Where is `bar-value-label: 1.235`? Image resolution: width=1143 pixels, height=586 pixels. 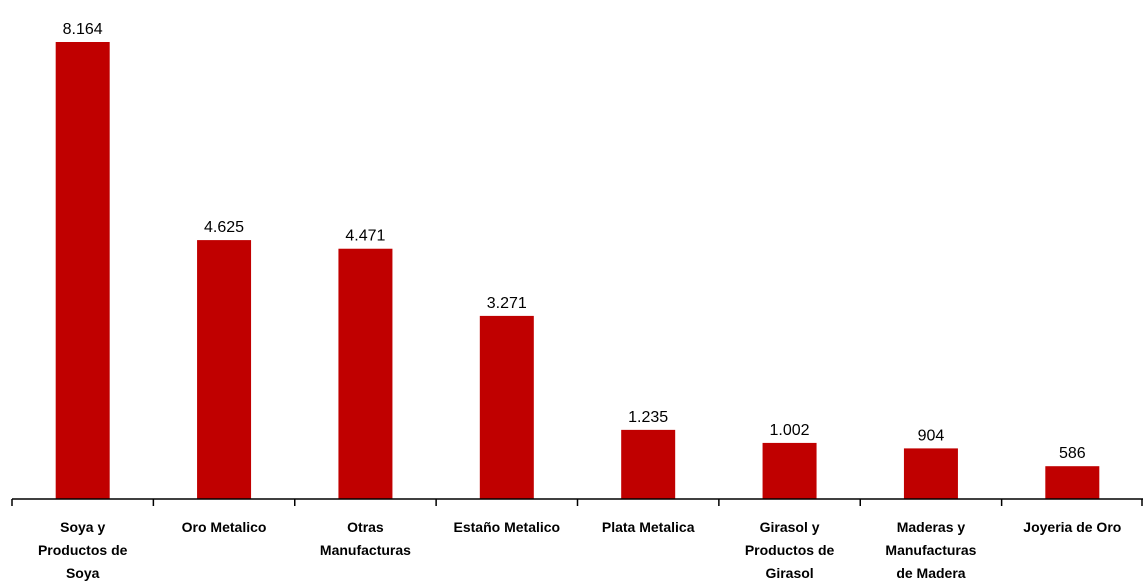
bar-value-label: 1.235 is located at coordinates (648, 417).